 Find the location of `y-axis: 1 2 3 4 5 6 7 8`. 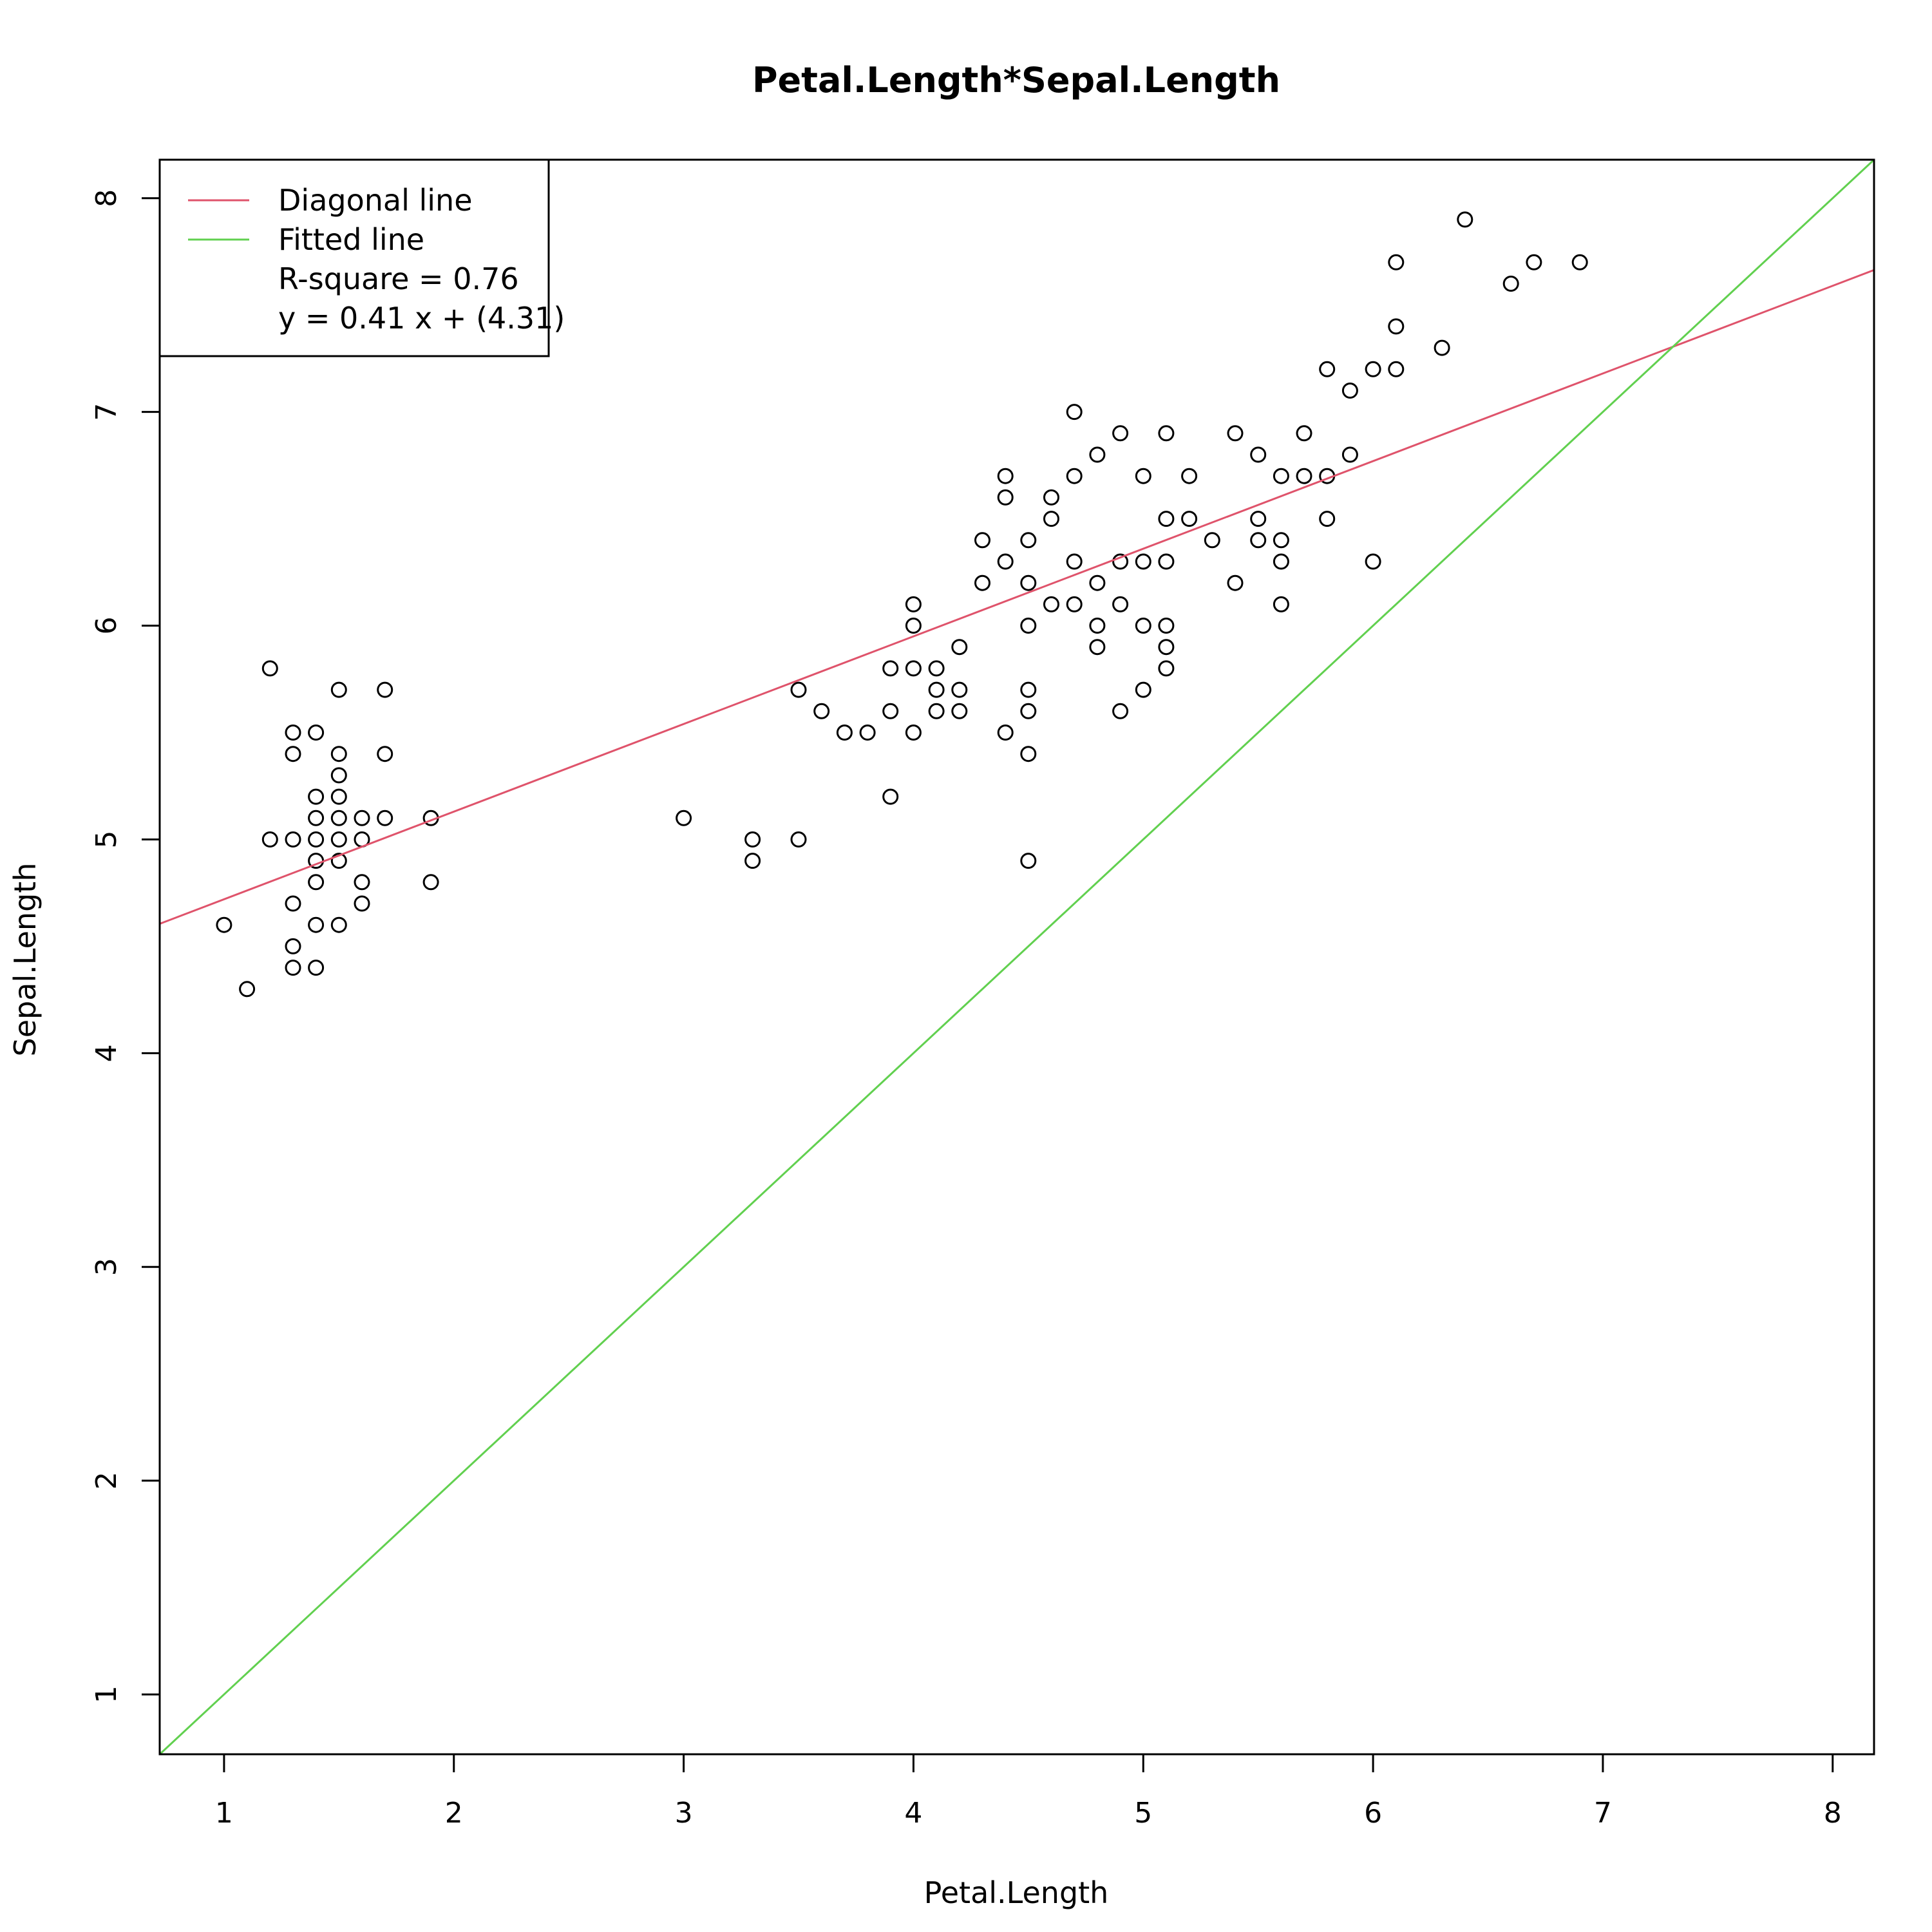

y-axis: 1 2 3 4 5 6 7 8 is located at coordinates (125, 946).